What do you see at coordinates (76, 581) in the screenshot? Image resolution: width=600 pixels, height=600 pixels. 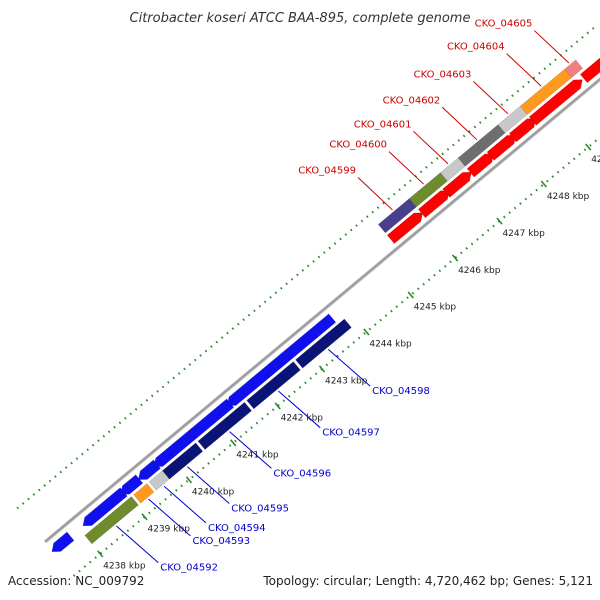 I see `accession-text: Accession: NC_009792` at bounding box center [76, 581].